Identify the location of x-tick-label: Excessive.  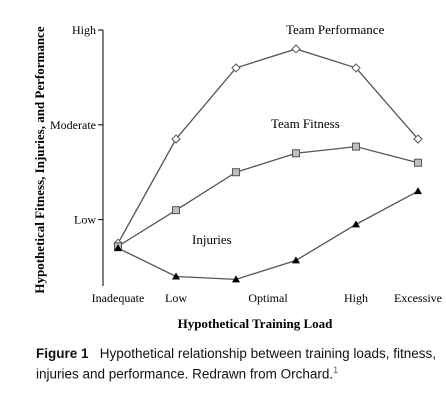
(418, 298).